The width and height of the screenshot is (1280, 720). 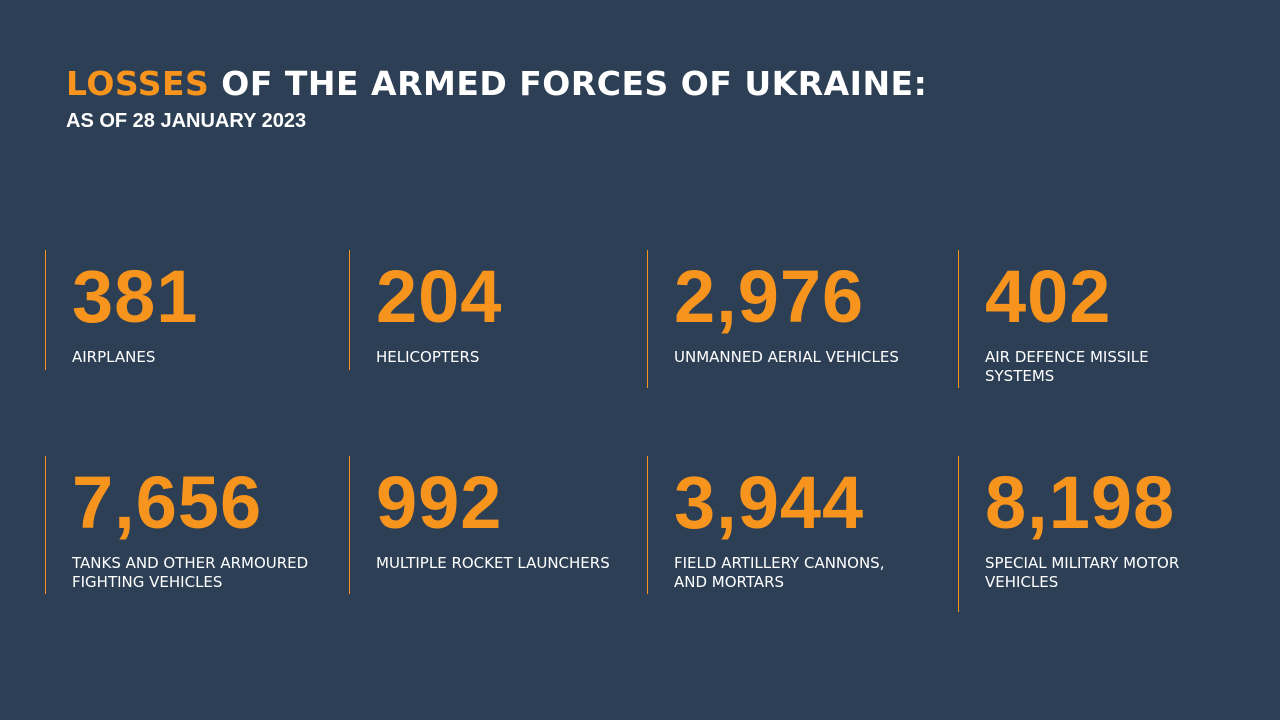 I want to click on stat-number: 8,198, so click(x=1080, y=502).